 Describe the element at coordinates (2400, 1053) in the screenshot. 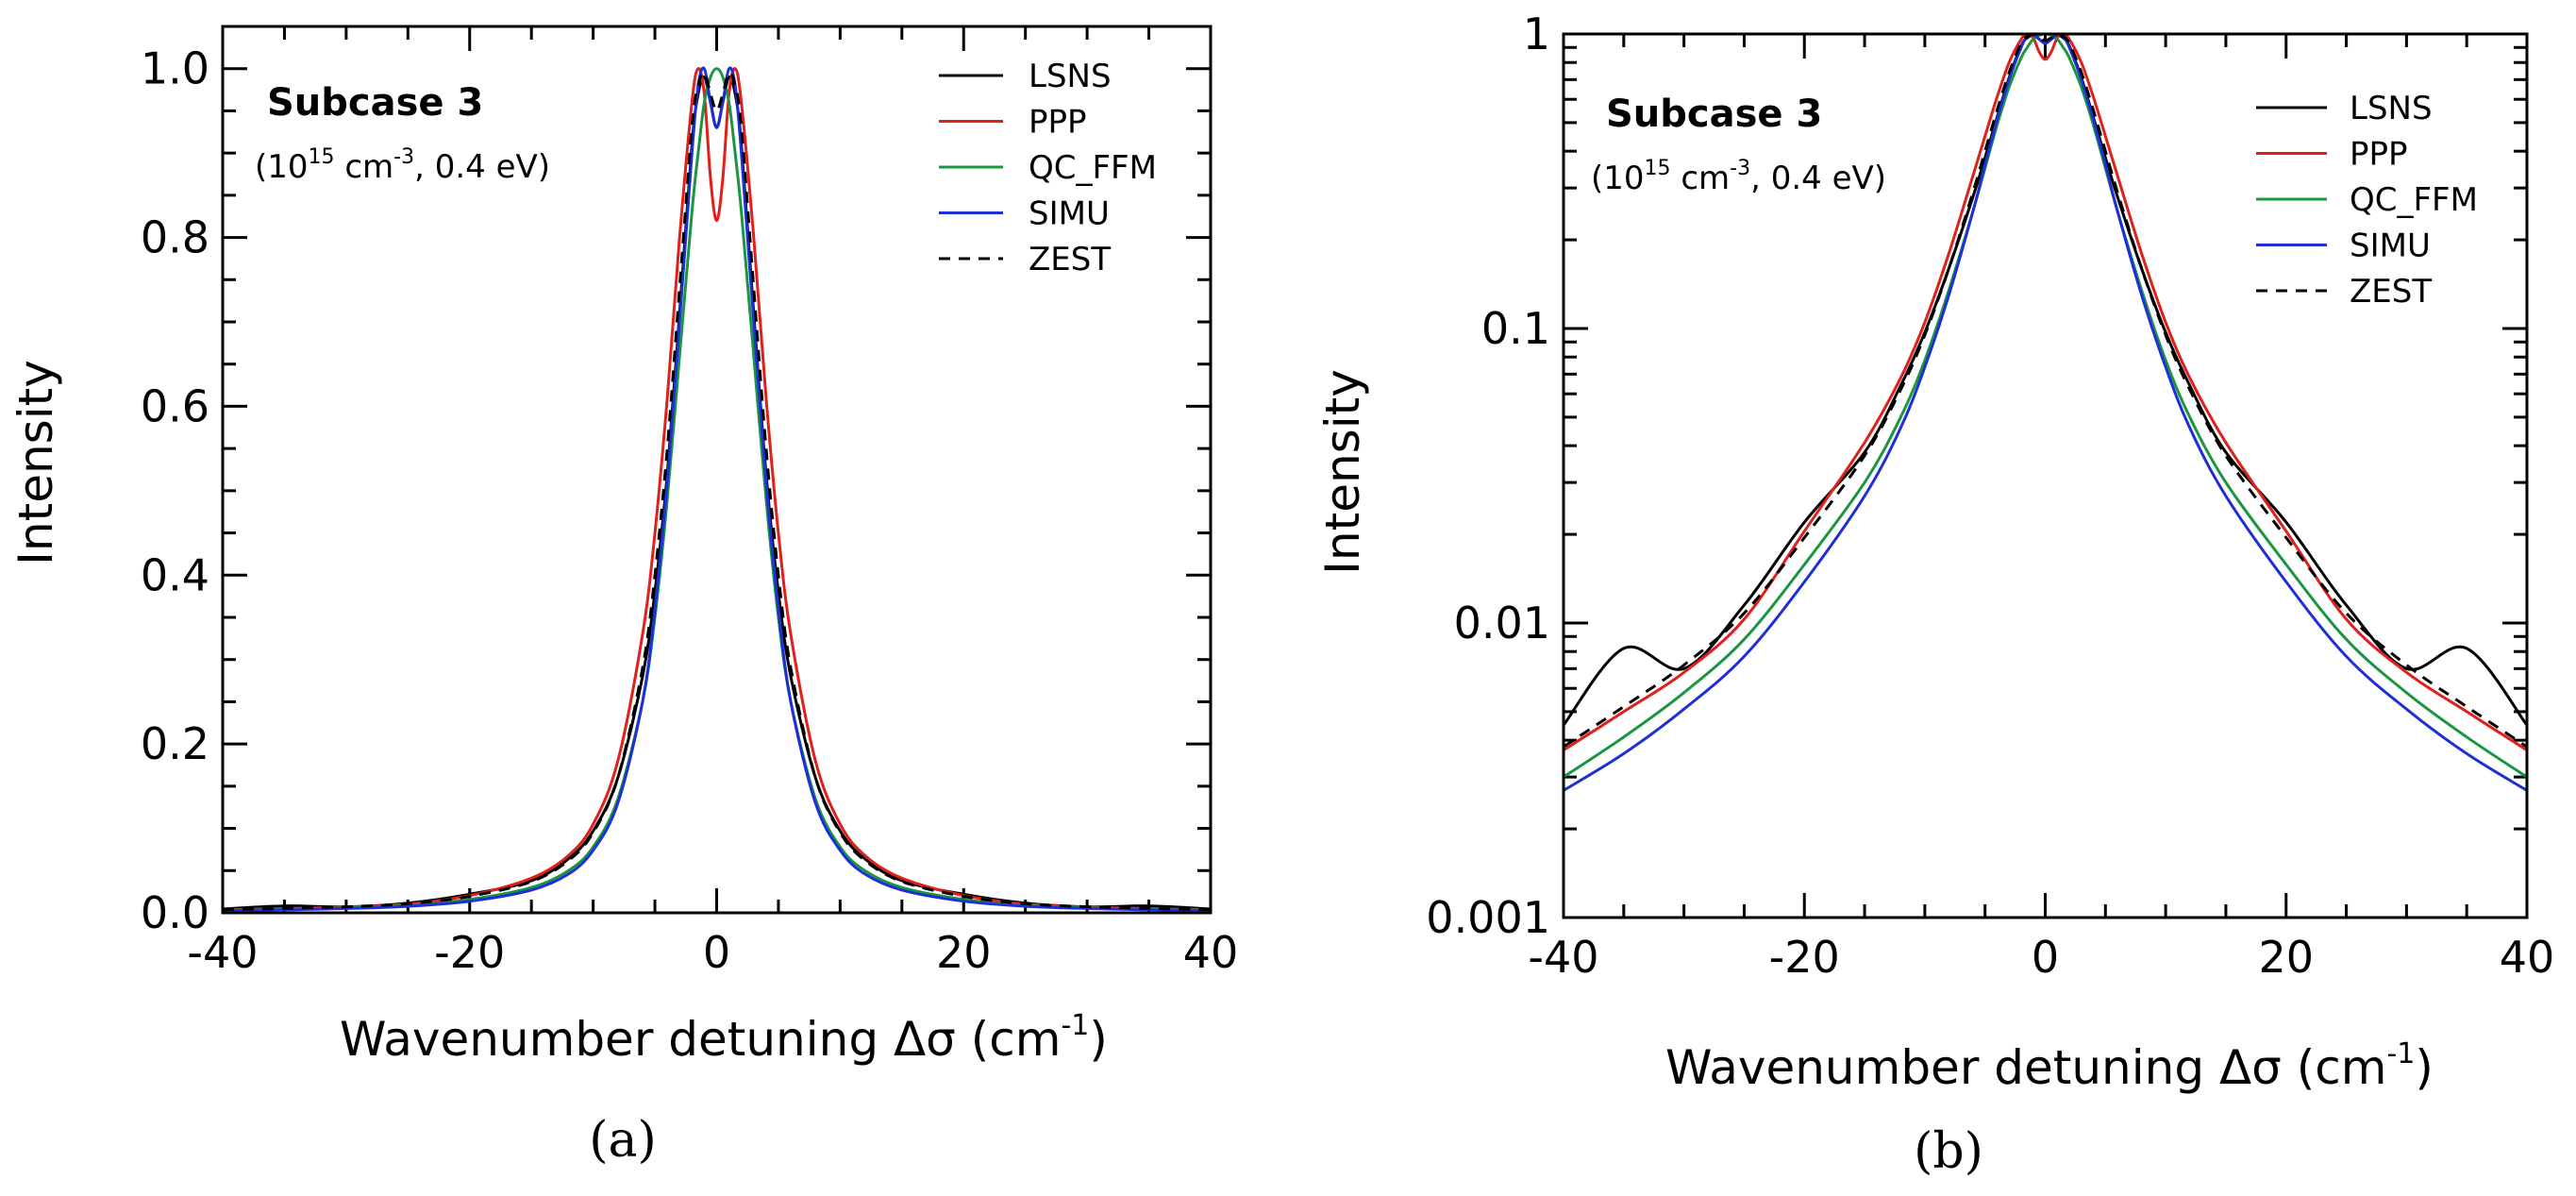

I see `panel-b-x-axis-title-sup: -1` at that location.